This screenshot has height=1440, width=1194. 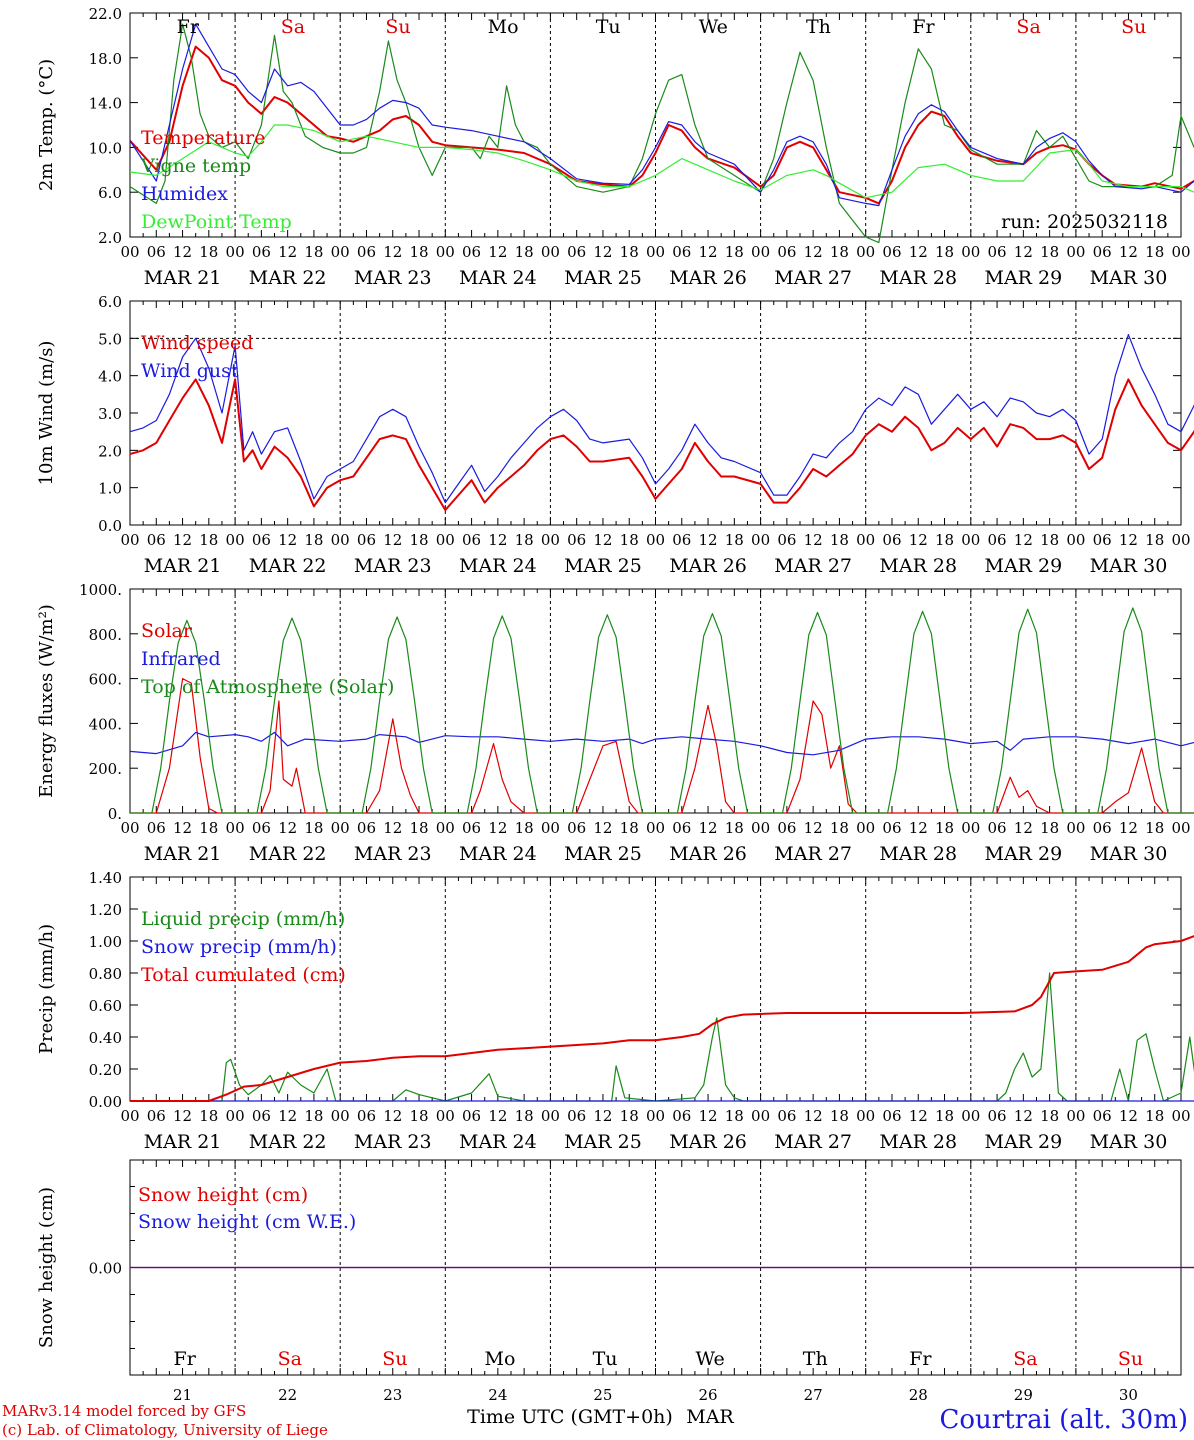 What do you see at coordinates (105, 680) in the screenshot?
I see `y-tick-label: 600.` at bounding box center [105, 680].